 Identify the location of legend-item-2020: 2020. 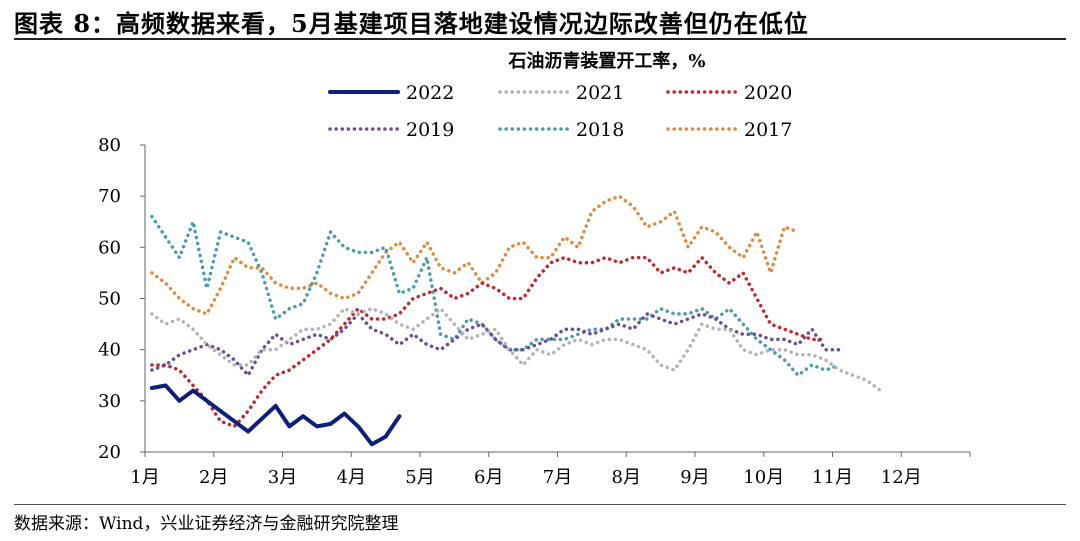
(729, 93).